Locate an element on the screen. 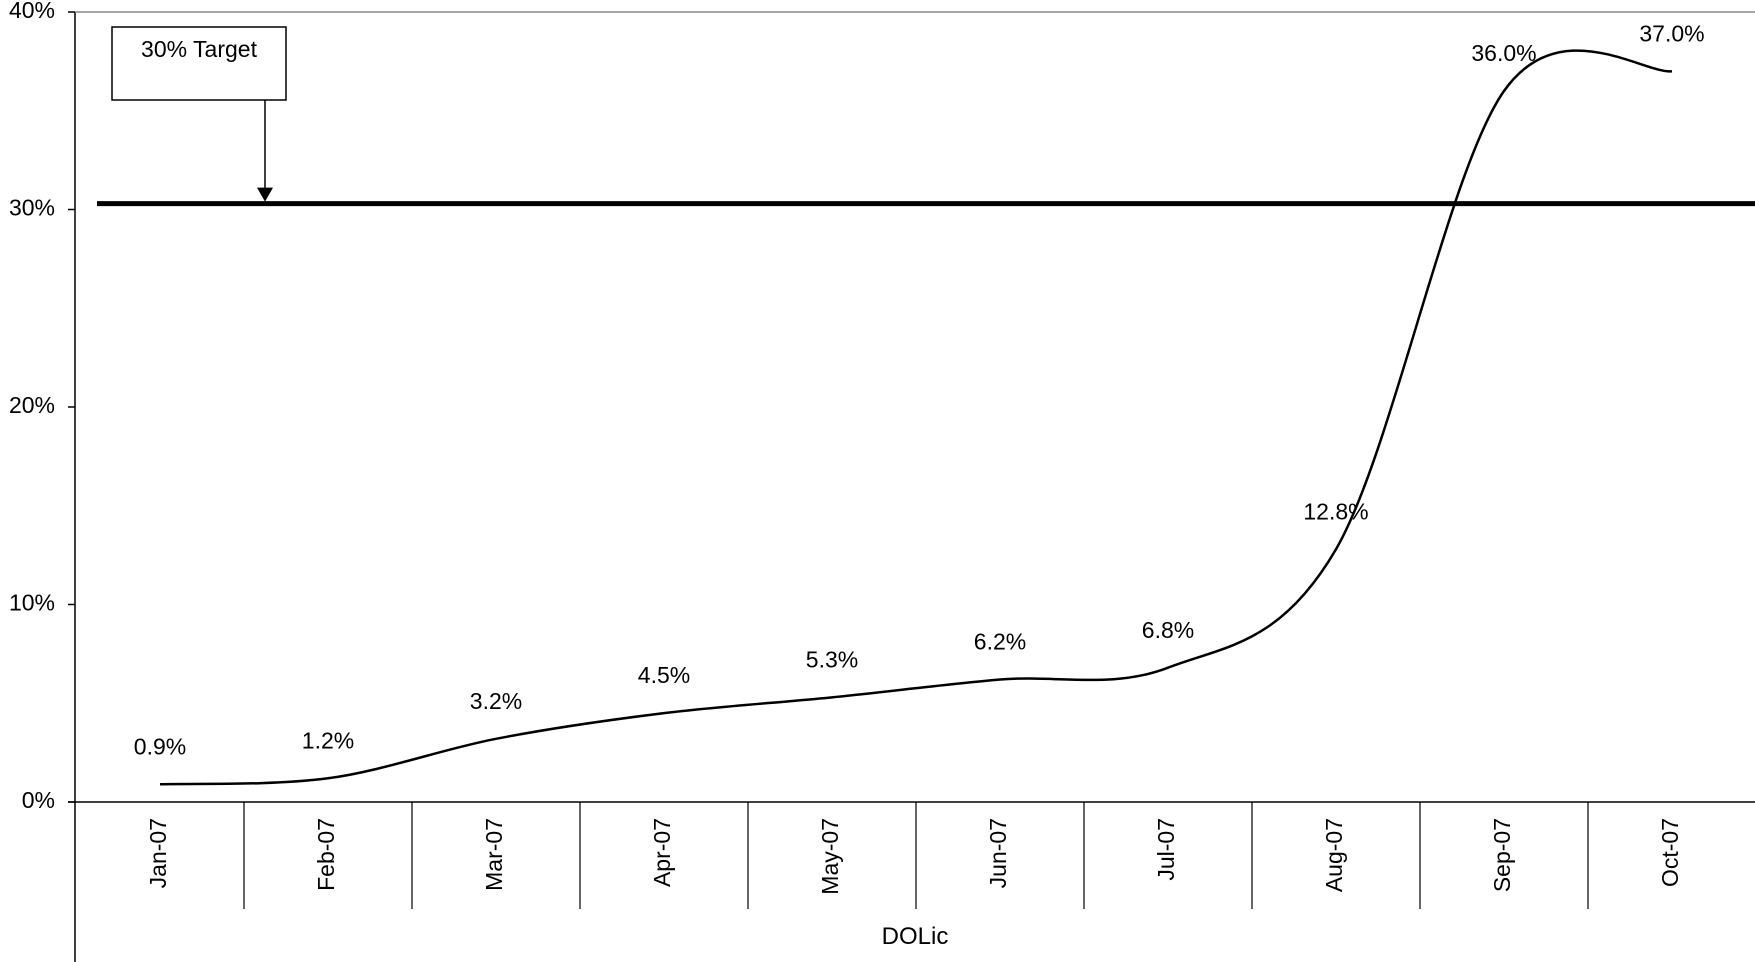  data-label: 6.2% is located at coordinates (1000, 642).